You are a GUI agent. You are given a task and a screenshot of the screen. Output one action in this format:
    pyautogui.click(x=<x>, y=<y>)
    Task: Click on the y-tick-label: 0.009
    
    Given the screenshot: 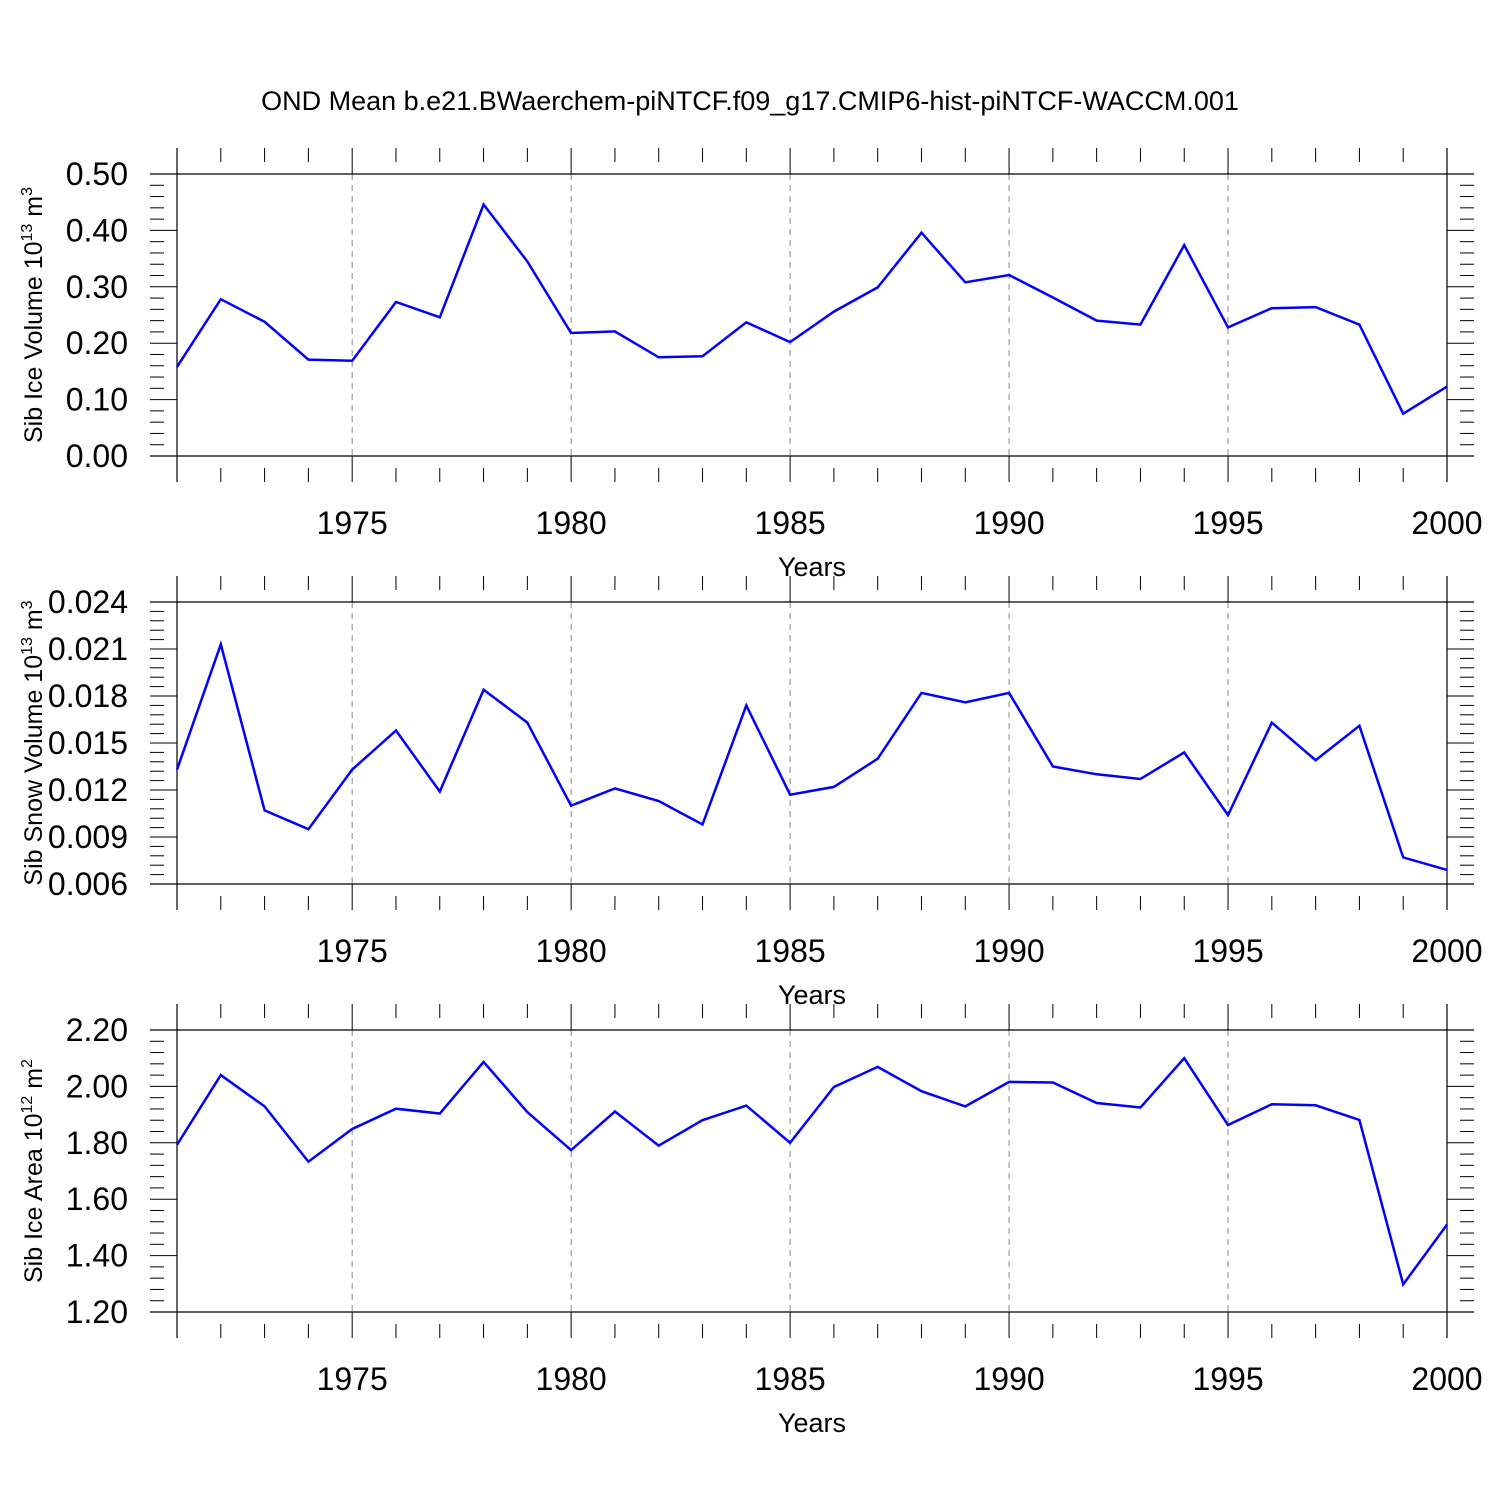 What is the action you would take?
    pyautogui.click(x=88, y=837)
    